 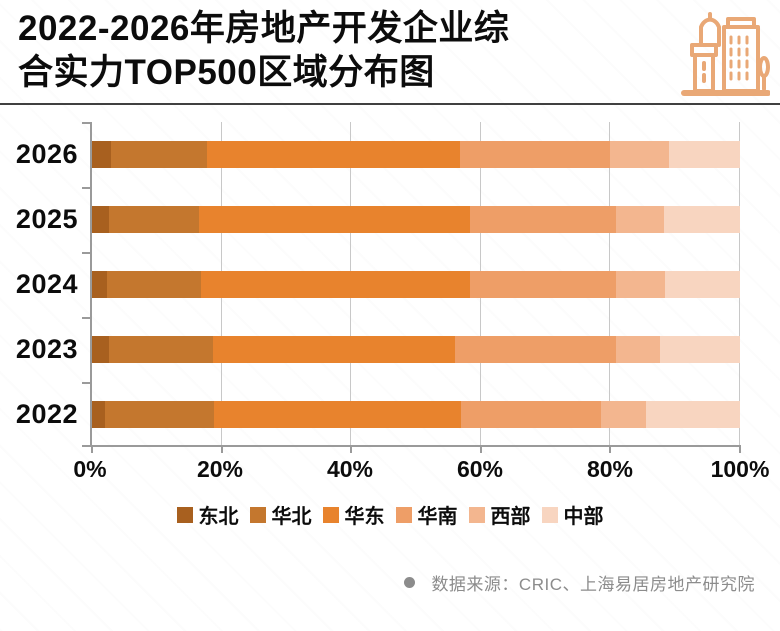 I want to click on stacked-bar-2025, so click(x=416, y=219).